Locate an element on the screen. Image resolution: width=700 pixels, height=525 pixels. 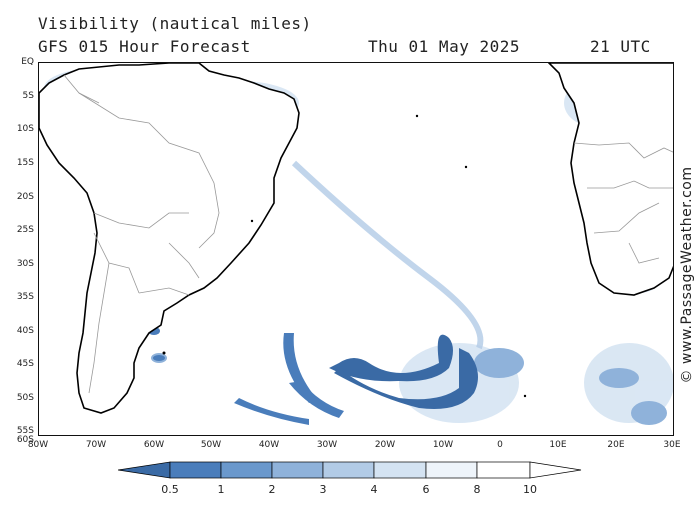
lat-label-30s: 30S is located at coordinates (25, 264).